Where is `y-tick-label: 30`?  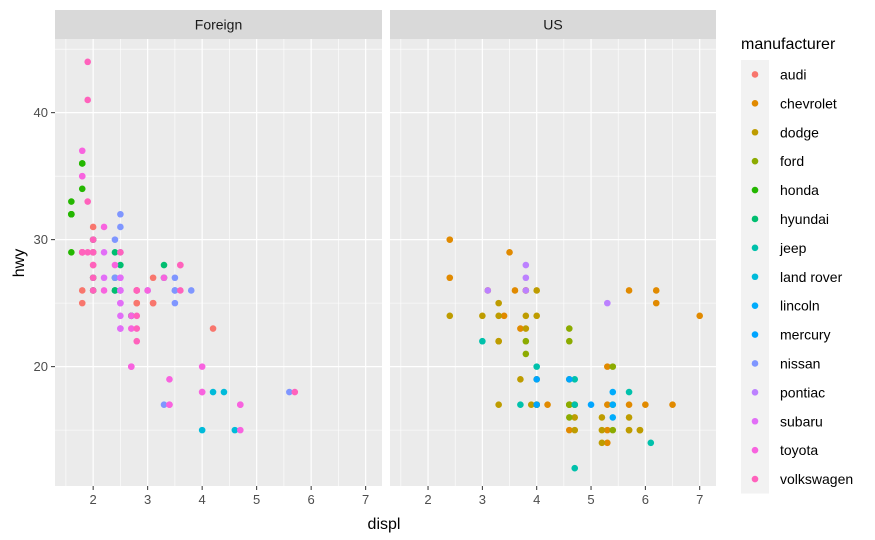
y-tick-label: 30 is located at coordinates (41, 239).